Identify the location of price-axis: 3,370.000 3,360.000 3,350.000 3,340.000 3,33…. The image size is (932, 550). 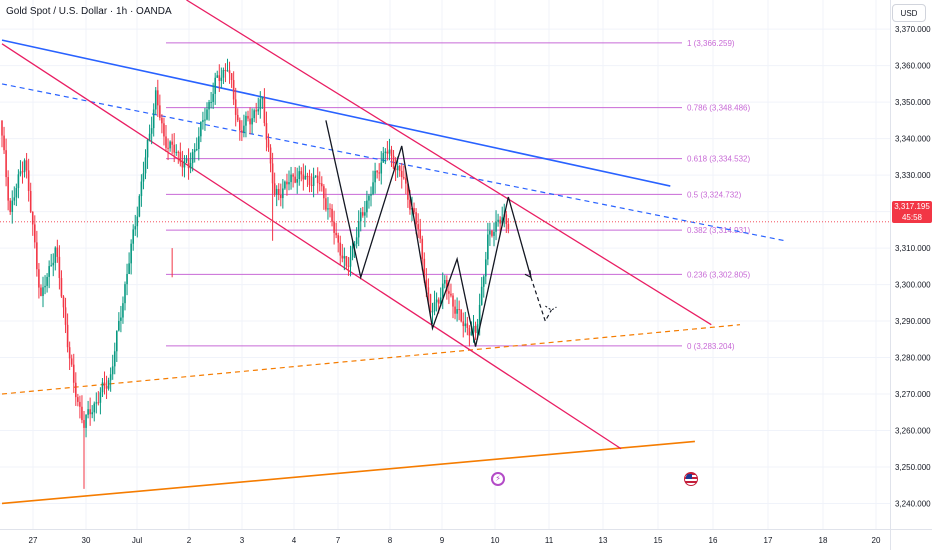
(913, 266).